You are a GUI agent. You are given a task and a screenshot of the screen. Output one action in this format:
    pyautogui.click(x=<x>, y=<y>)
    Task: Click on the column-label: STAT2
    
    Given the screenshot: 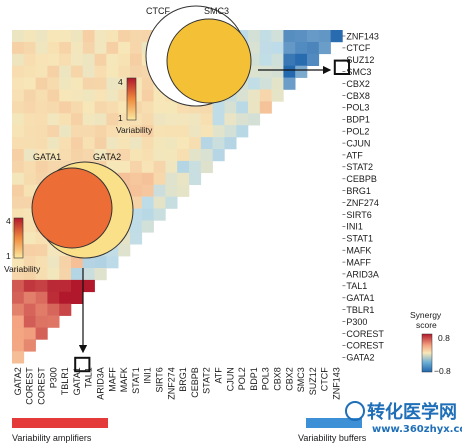 What is the action you would take?
    pyautogui.click(x=207, y=380)
    